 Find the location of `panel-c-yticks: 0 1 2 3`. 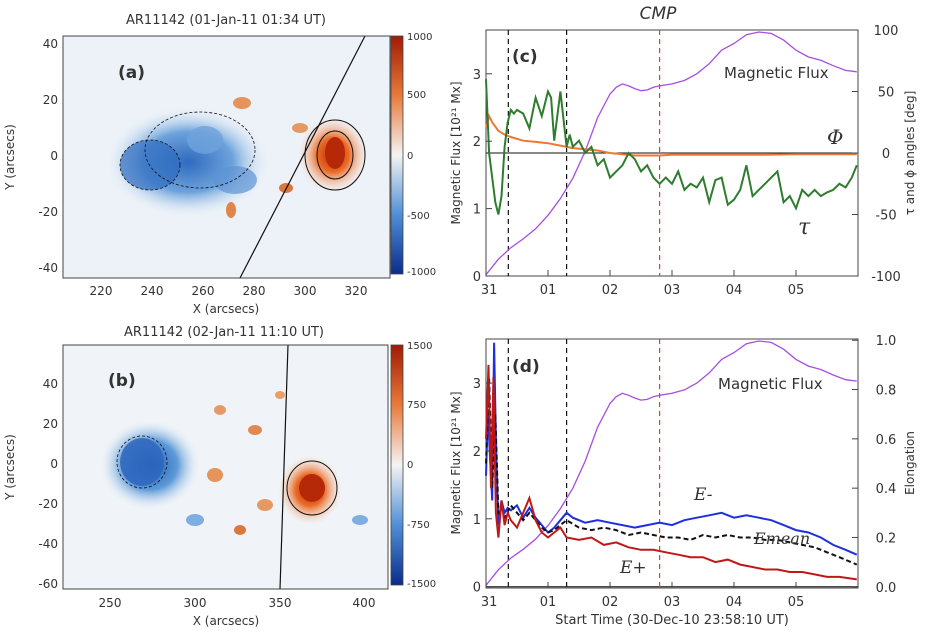

panel-c-yticks: 0 1 2 3 is located at coordinates (482, 176).